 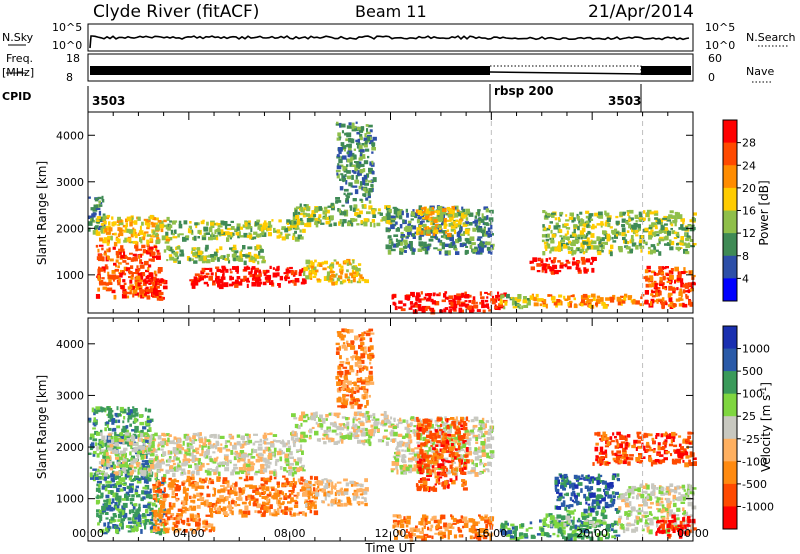 What do you see at coordinates (711, 77) in the screenshot?
I see `nave-tick-bottom: 0` at bounding box center [711, 77].